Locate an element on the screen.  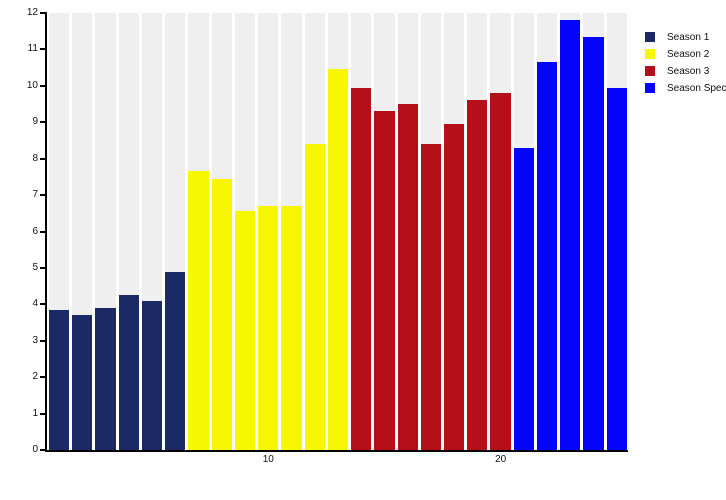
x-tick-label: 20 is located at coordinates (501, 459).